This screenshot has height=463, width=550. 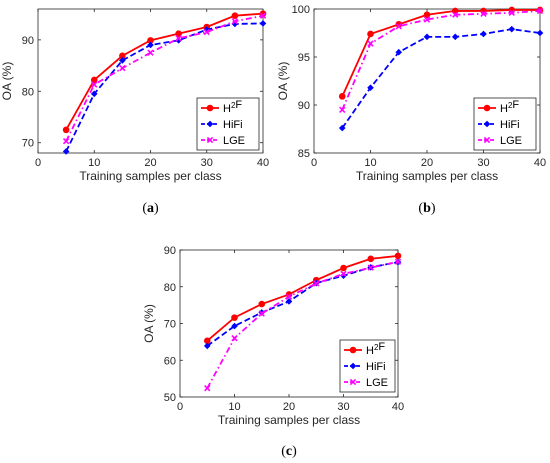 I want to click on y-tick-label: 50, so click(x=170, y=398).